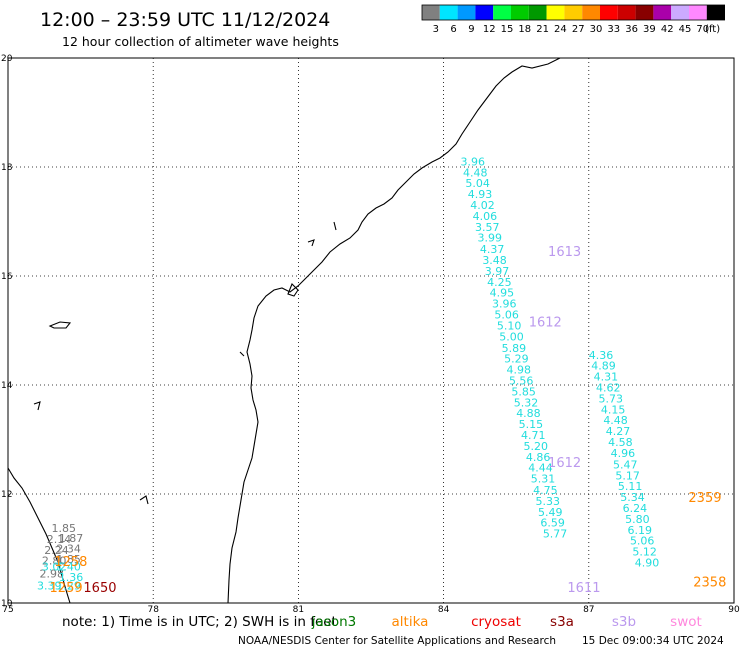  I want to click on wave-height-label: 4.96, so click(623, 453).